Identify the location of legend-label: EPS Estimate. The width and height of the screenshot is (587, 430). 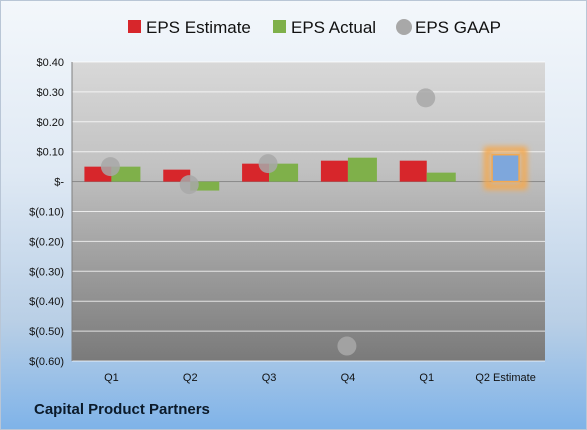
(198, 27).